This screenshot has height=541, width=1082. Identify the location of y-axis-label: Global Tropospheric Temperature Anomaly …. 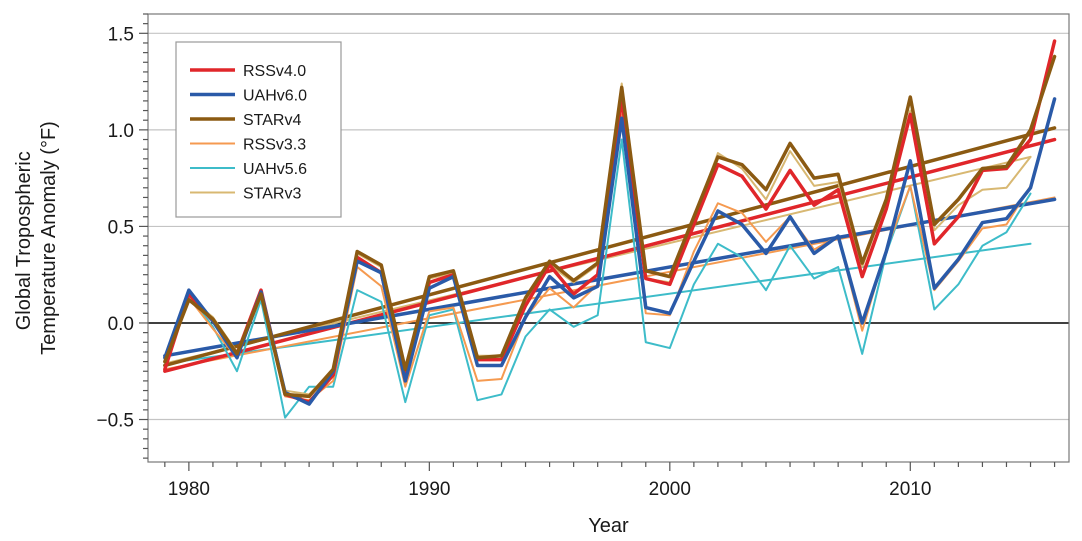
(36, 238).